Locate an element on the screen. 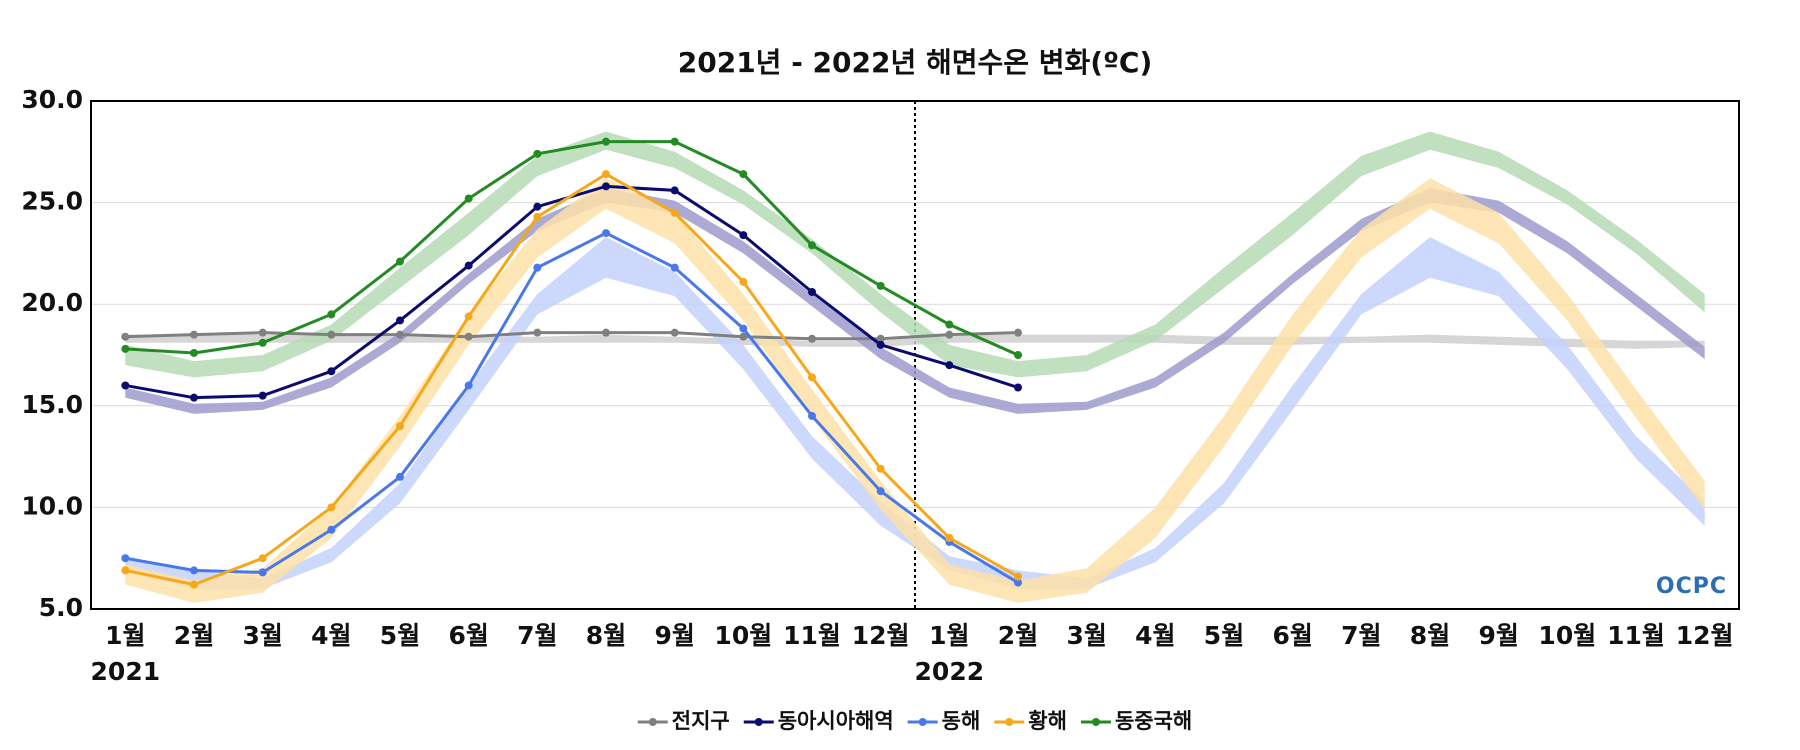  y-tick-label: 5.0 is located at coordinates (61, 607).